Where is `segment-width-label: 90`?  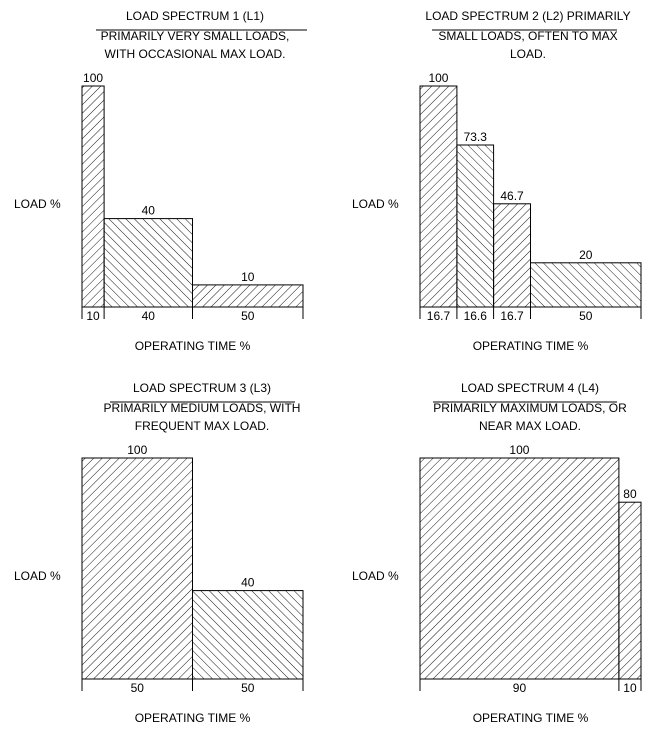
segment-width-label: 90 is located at coordinates (520, 688).